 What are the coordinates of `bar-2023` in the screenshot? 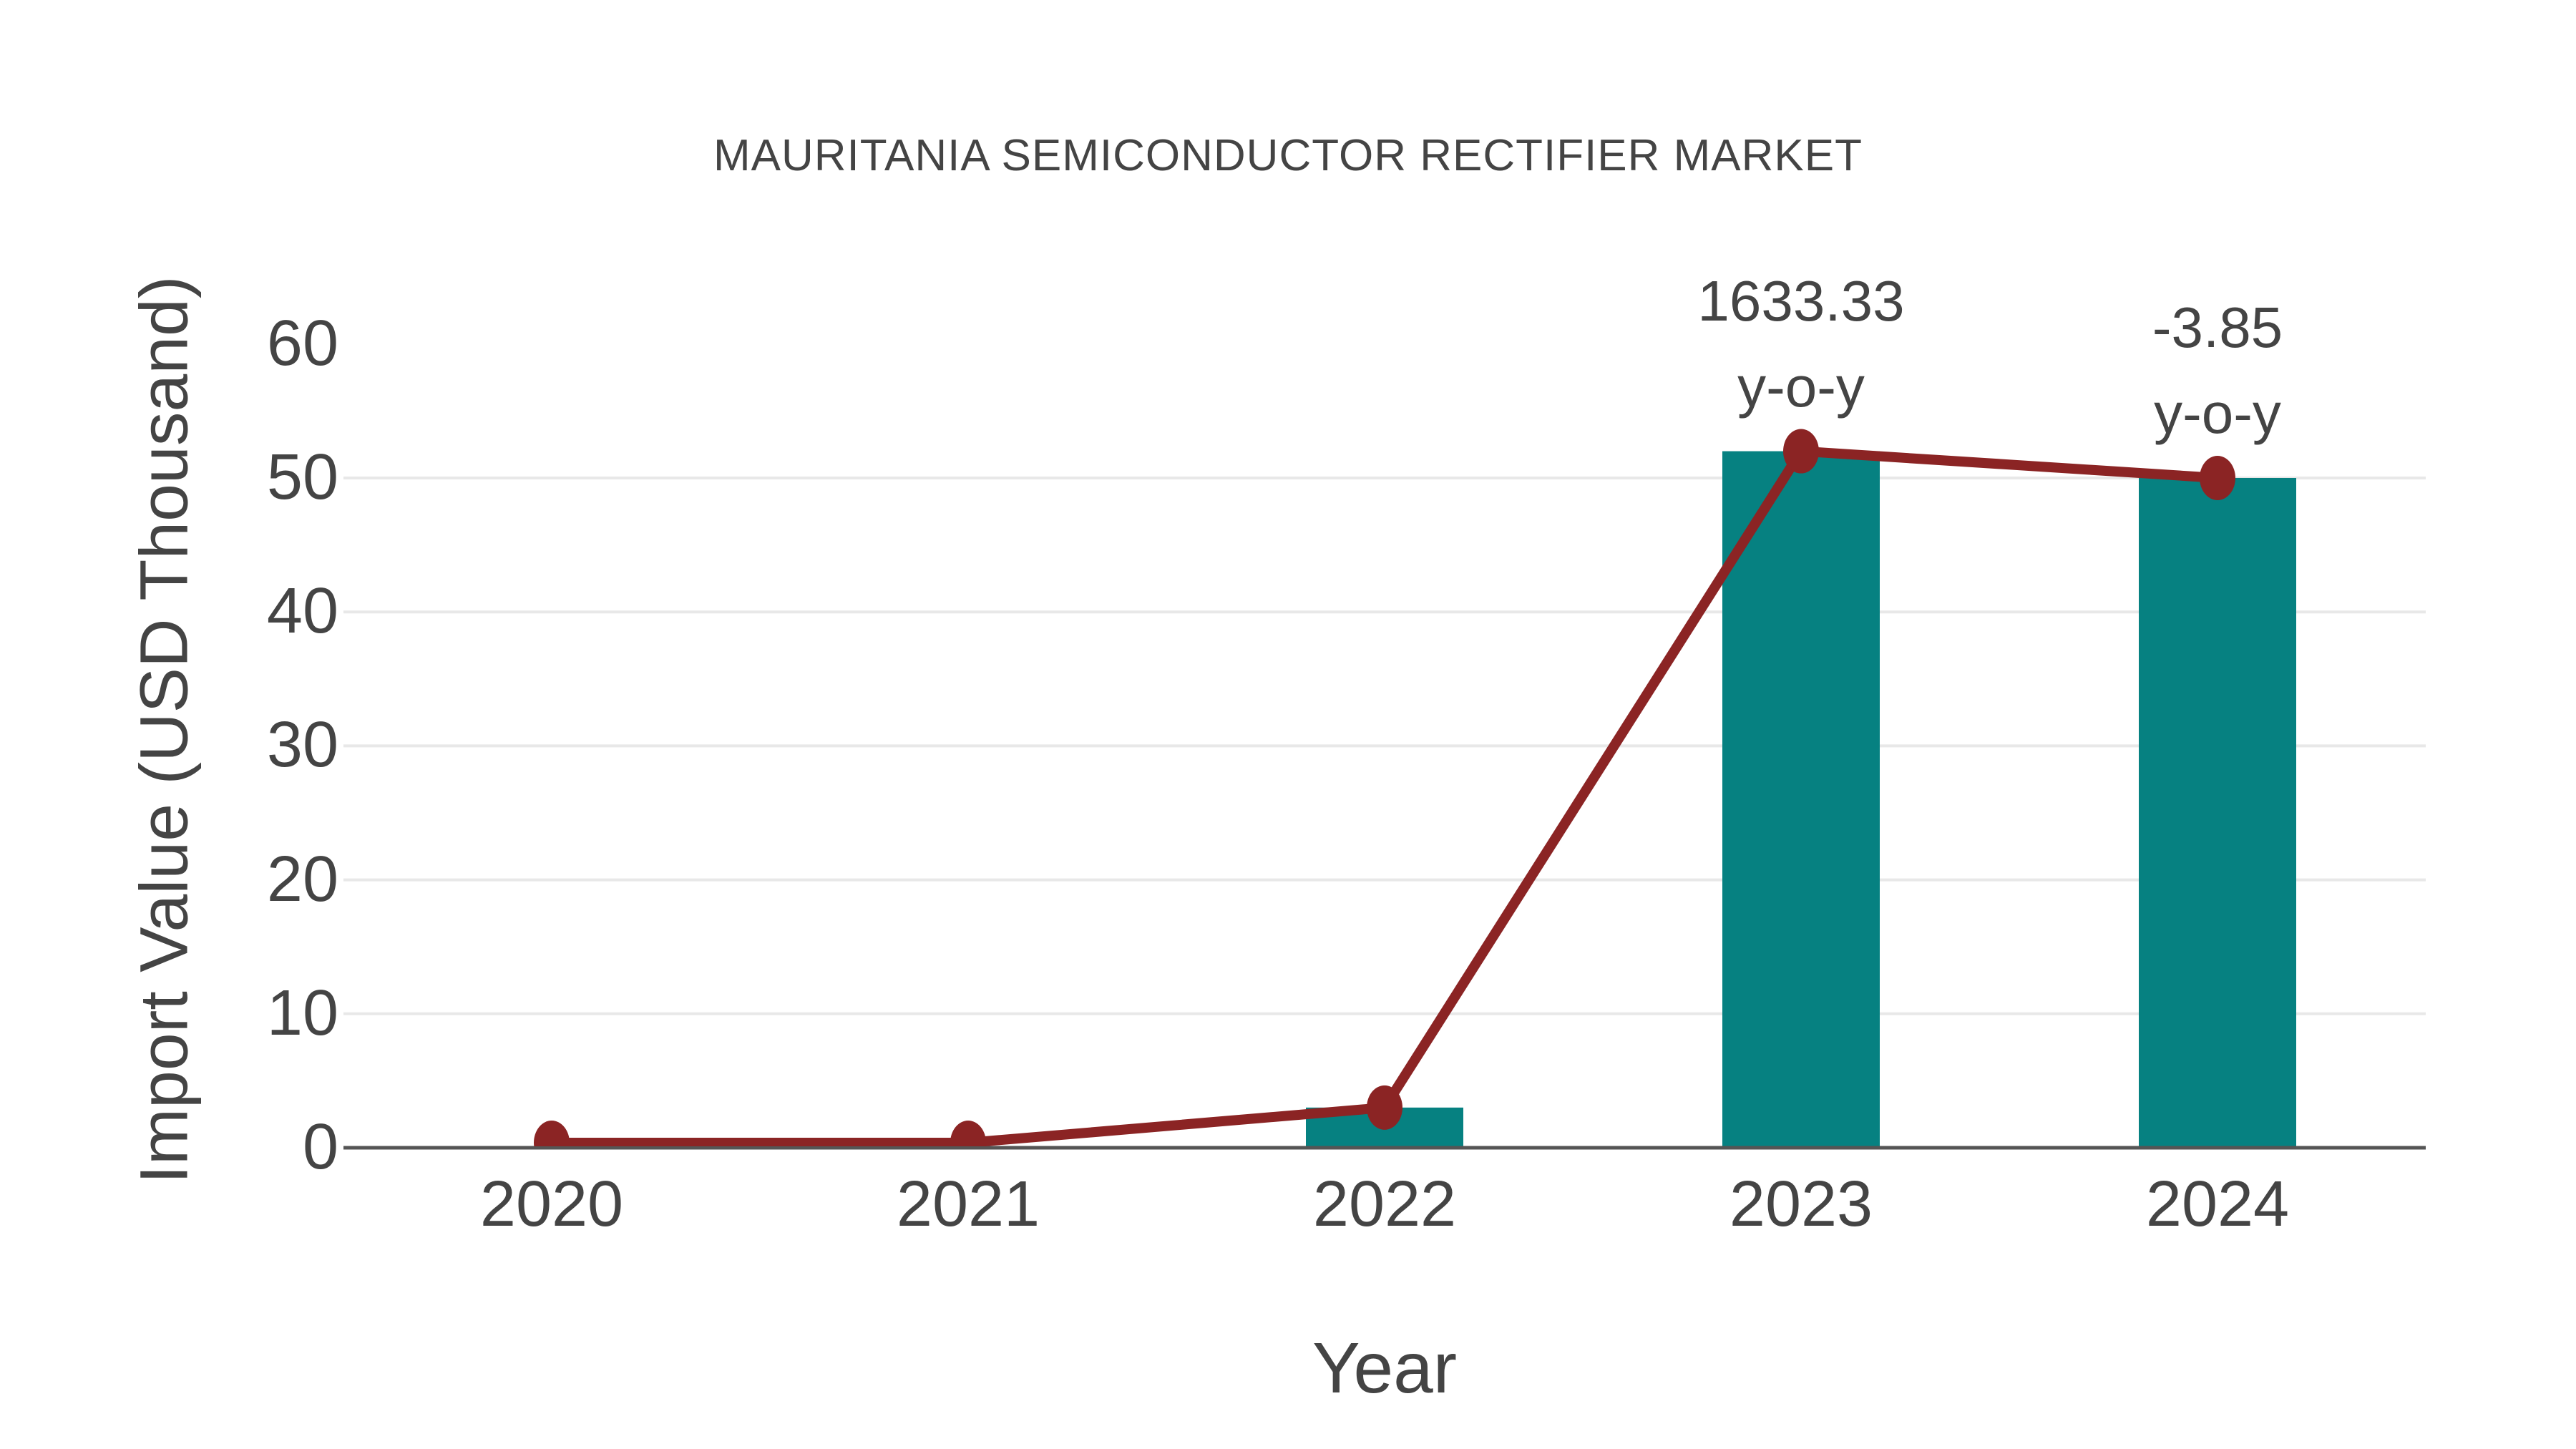 It's located at (1801, 799).